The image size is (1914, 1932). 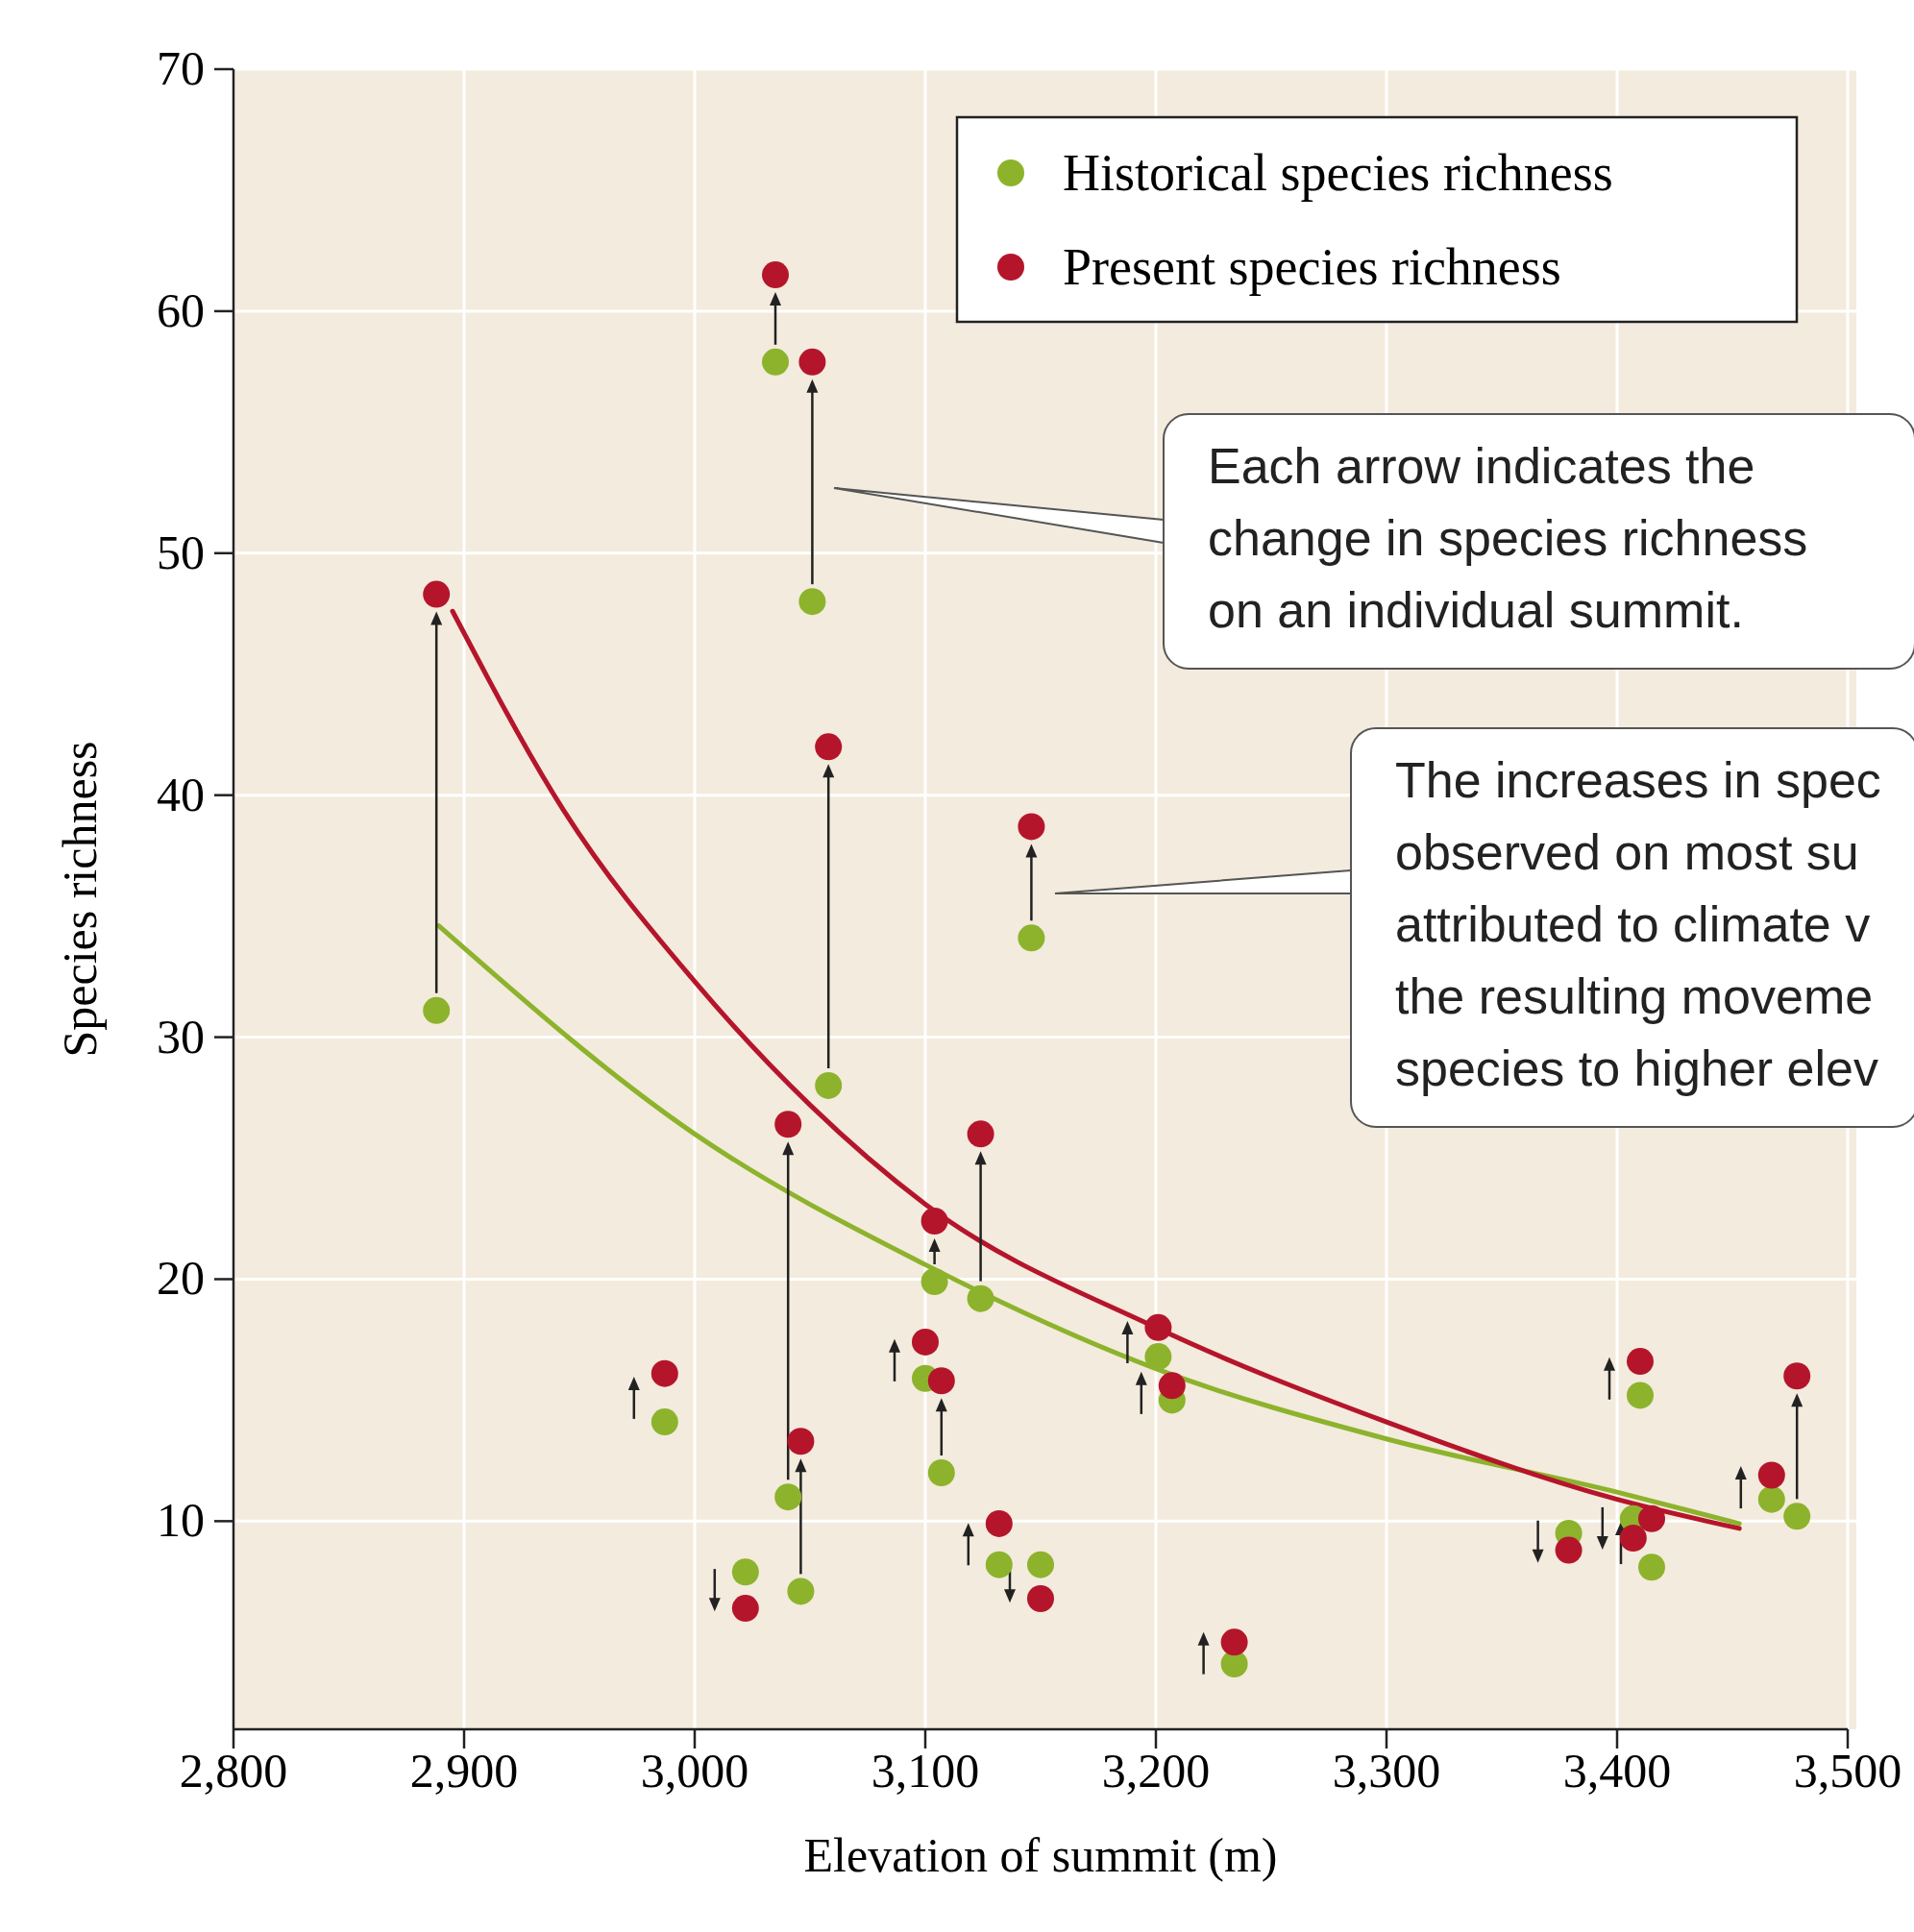 What do you see at coordinates (80, 899) in the screenshot?
I see `y-axis-title: Species richness` at bounding box center [80, 899].